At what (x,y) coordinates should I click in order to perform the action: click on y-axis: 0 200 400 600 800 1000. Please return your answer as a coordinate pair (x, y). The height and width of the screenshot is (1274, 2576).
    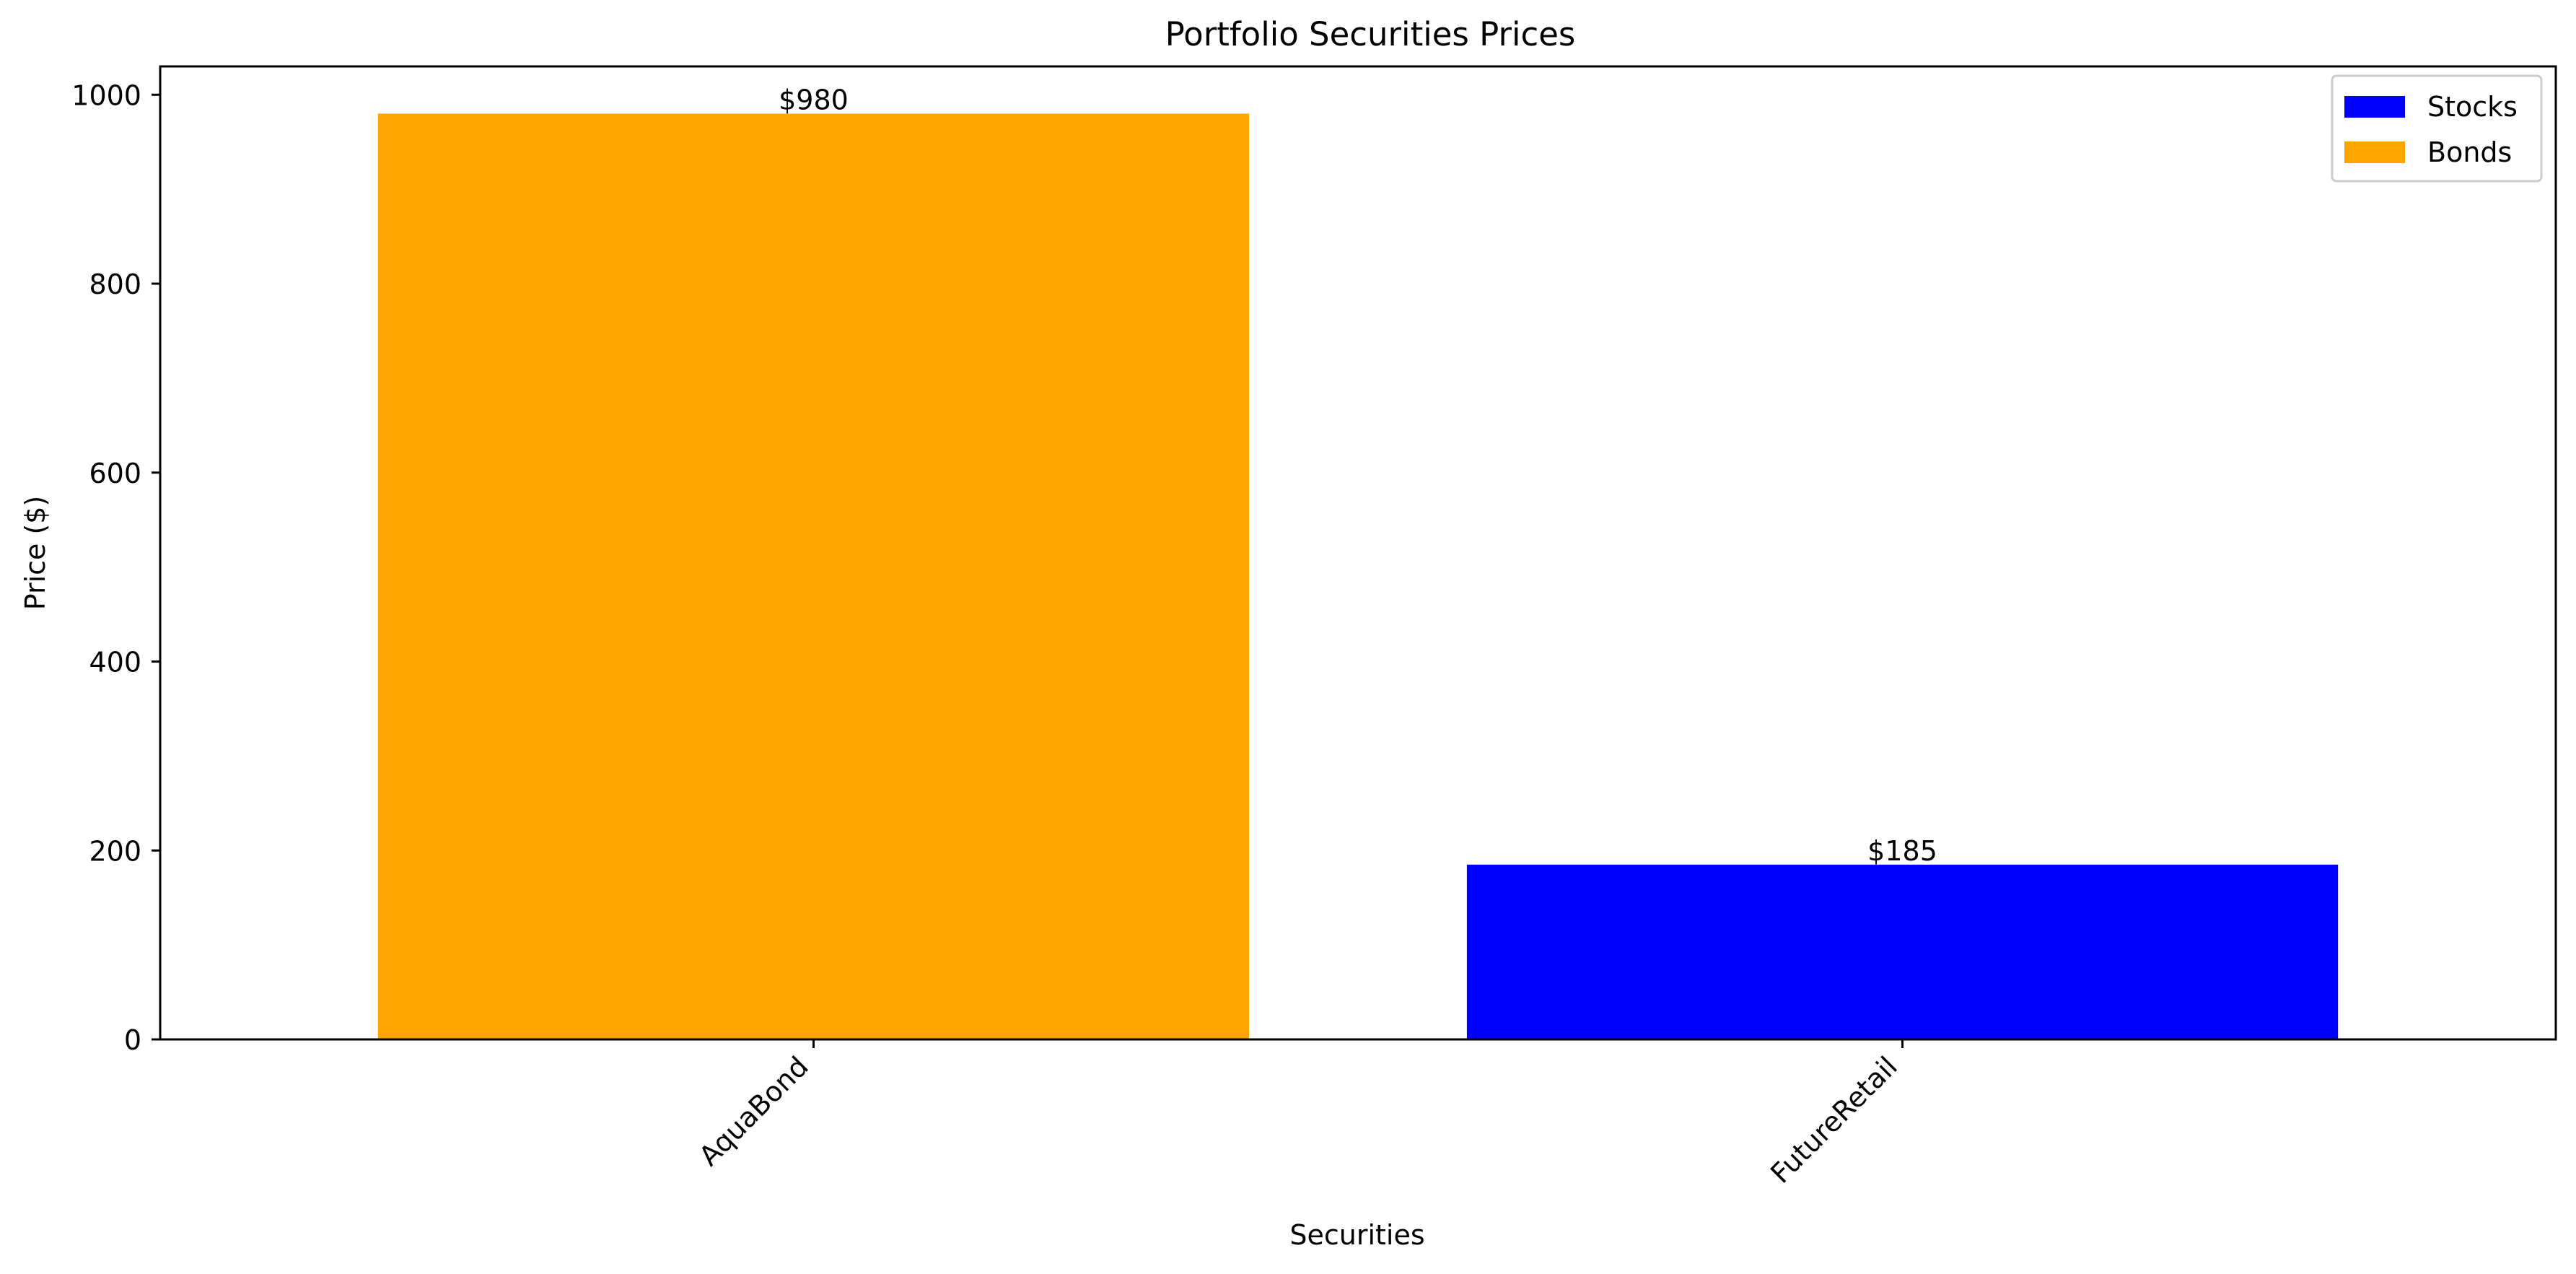
    Looking at the image, I should click on (115, 567).